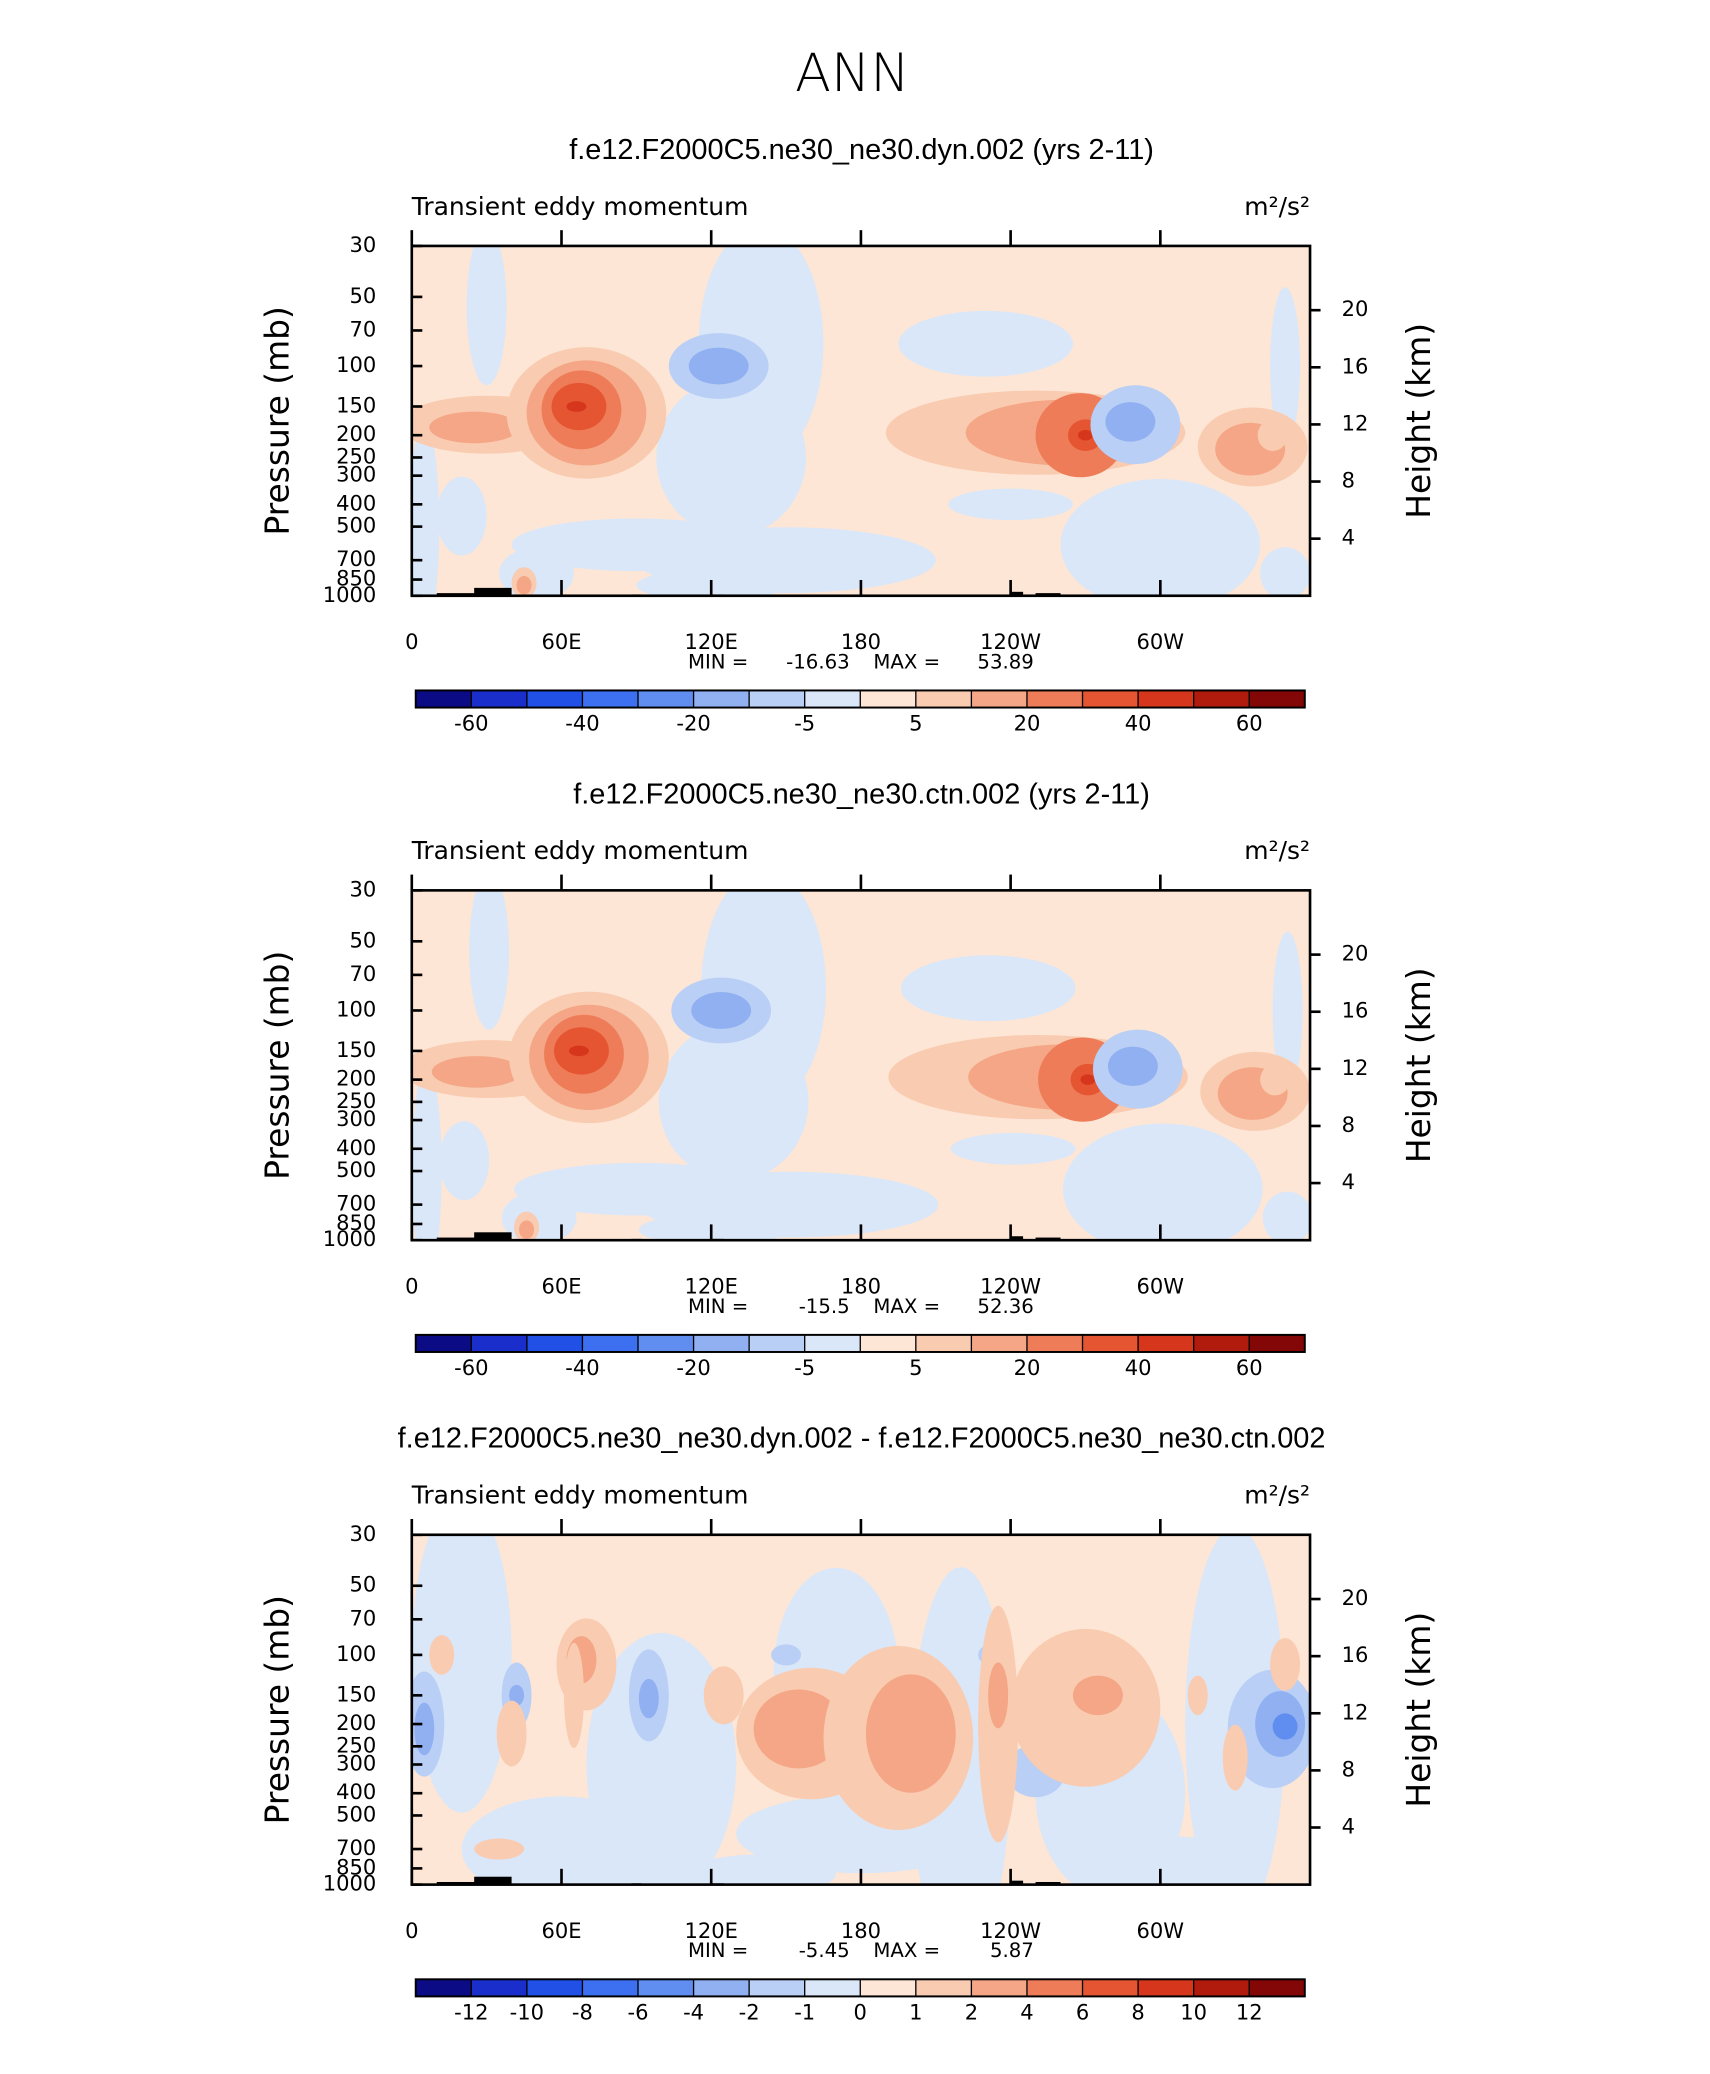 This screenshot has width=1710, height=2074. Describe the element at coordinates (749, 2012) in the screenshot. I see `colorbar-label: -2` at that location.